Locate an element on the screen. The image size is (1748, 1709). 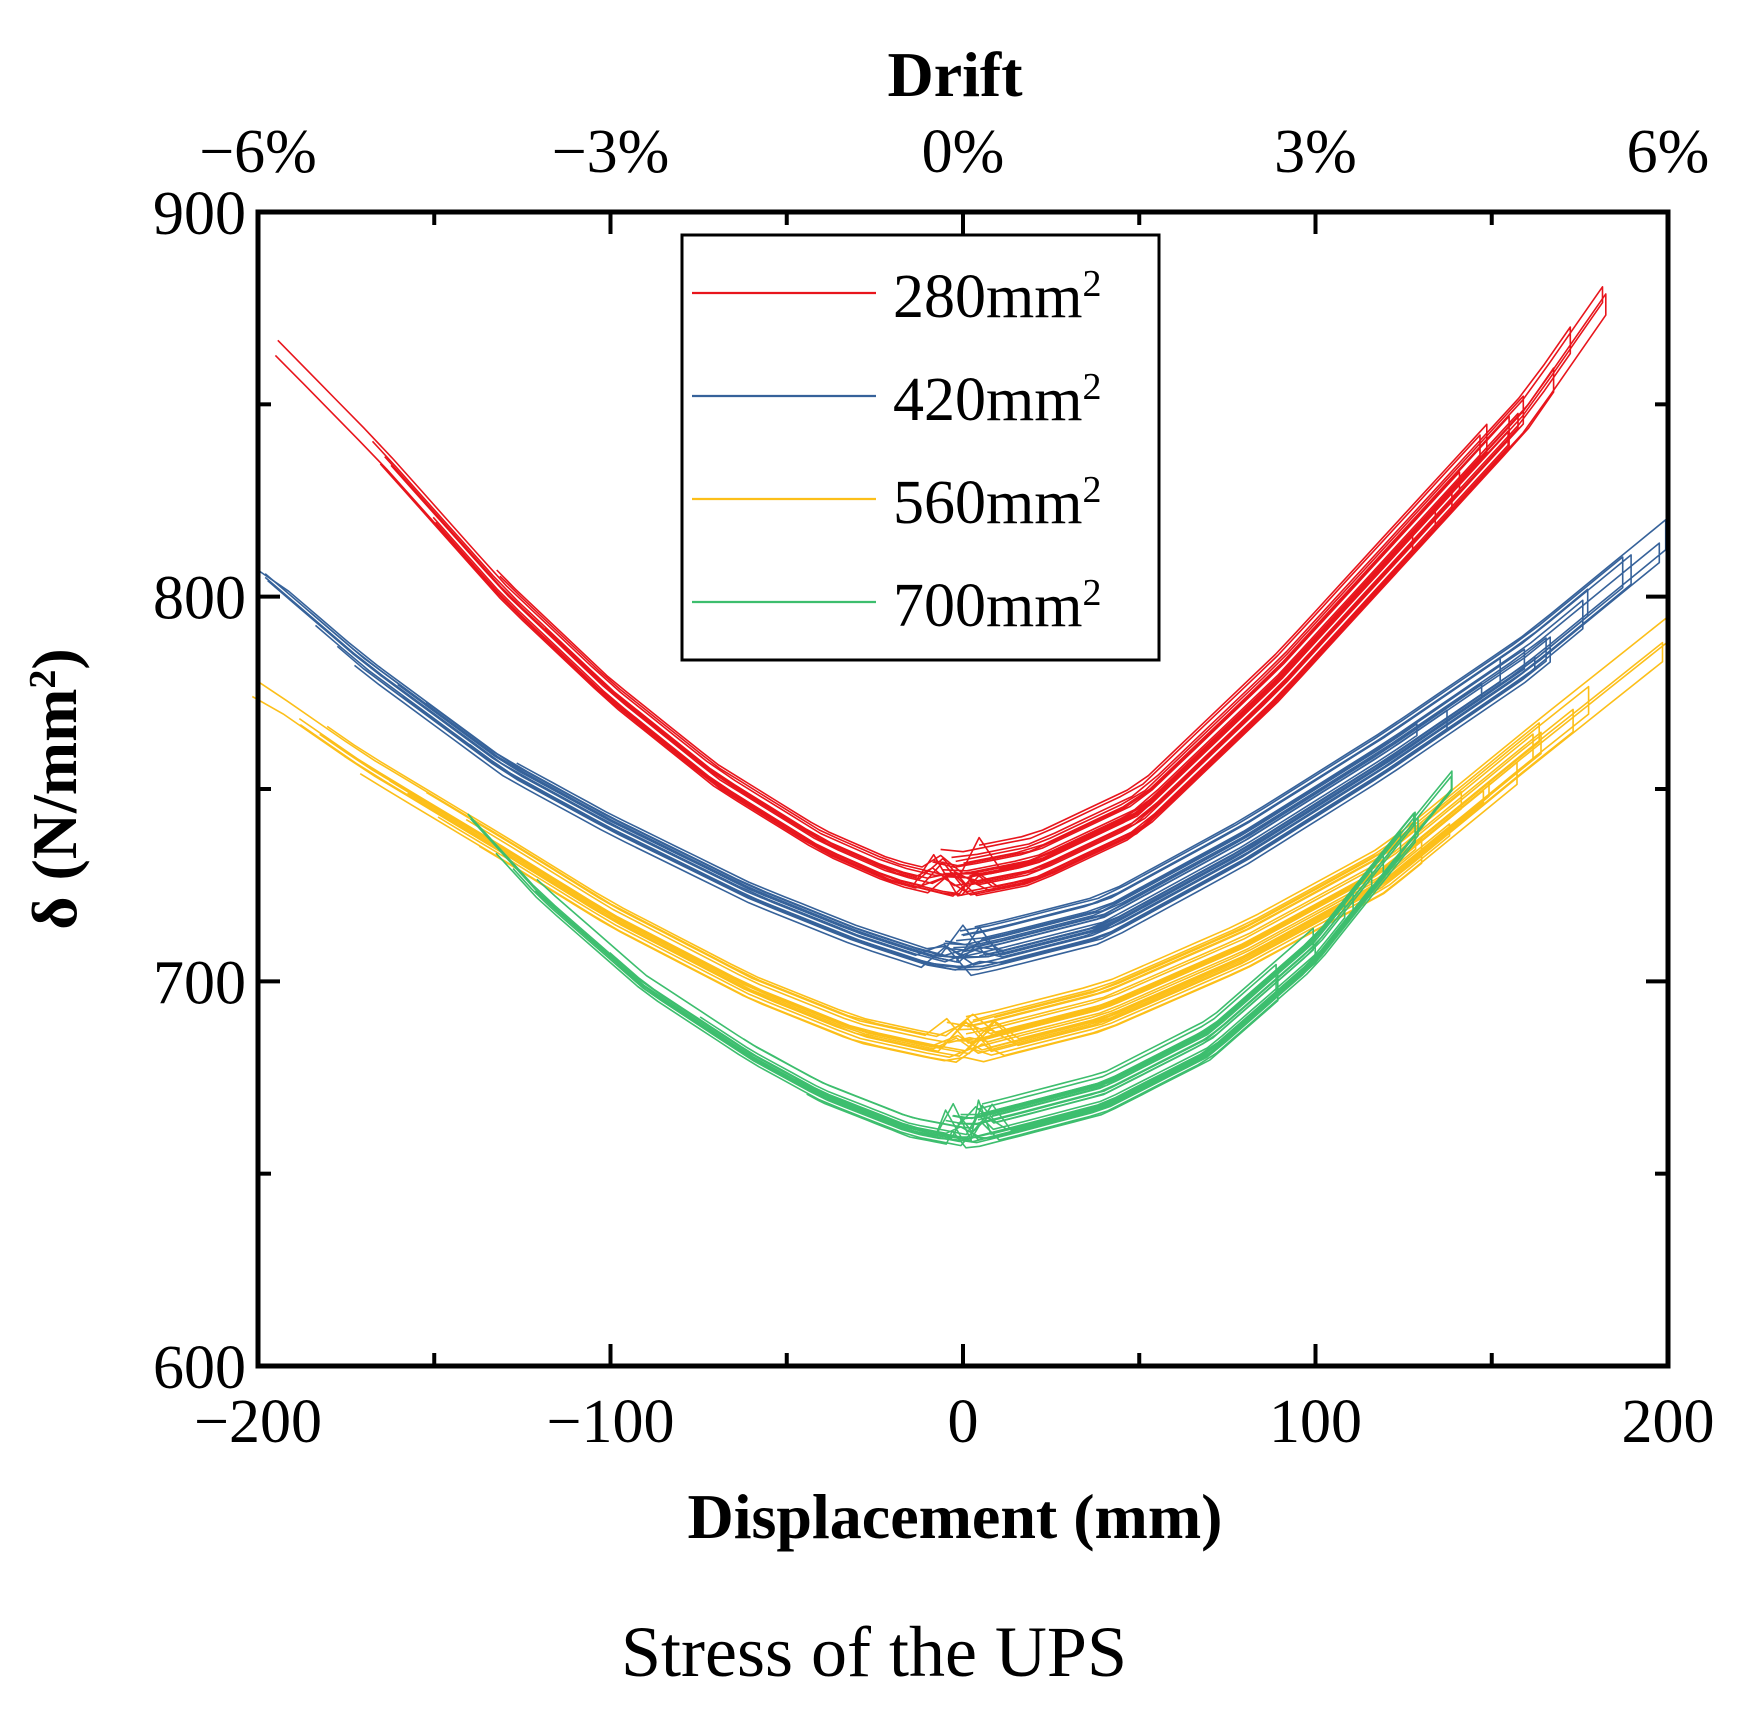
y-axis-title: δ (N/mm2) is located at coordinates (54, 788).